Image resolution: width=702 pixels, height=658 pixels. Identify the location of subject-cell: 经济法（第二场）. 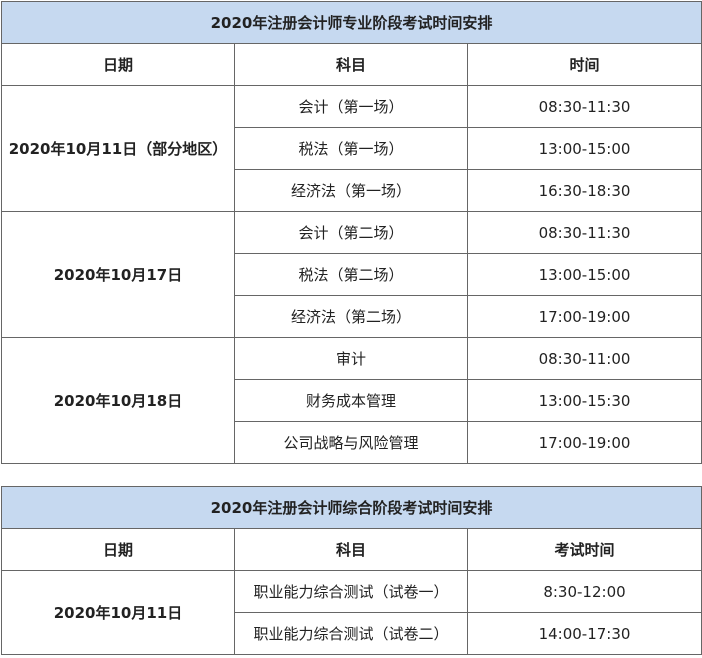
(351, 316).